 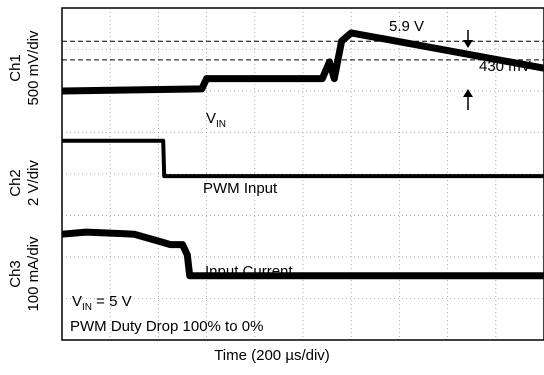 I want to click on ylabel-ch1: Ch1 500 mV/div, so click(x=25, y=68).